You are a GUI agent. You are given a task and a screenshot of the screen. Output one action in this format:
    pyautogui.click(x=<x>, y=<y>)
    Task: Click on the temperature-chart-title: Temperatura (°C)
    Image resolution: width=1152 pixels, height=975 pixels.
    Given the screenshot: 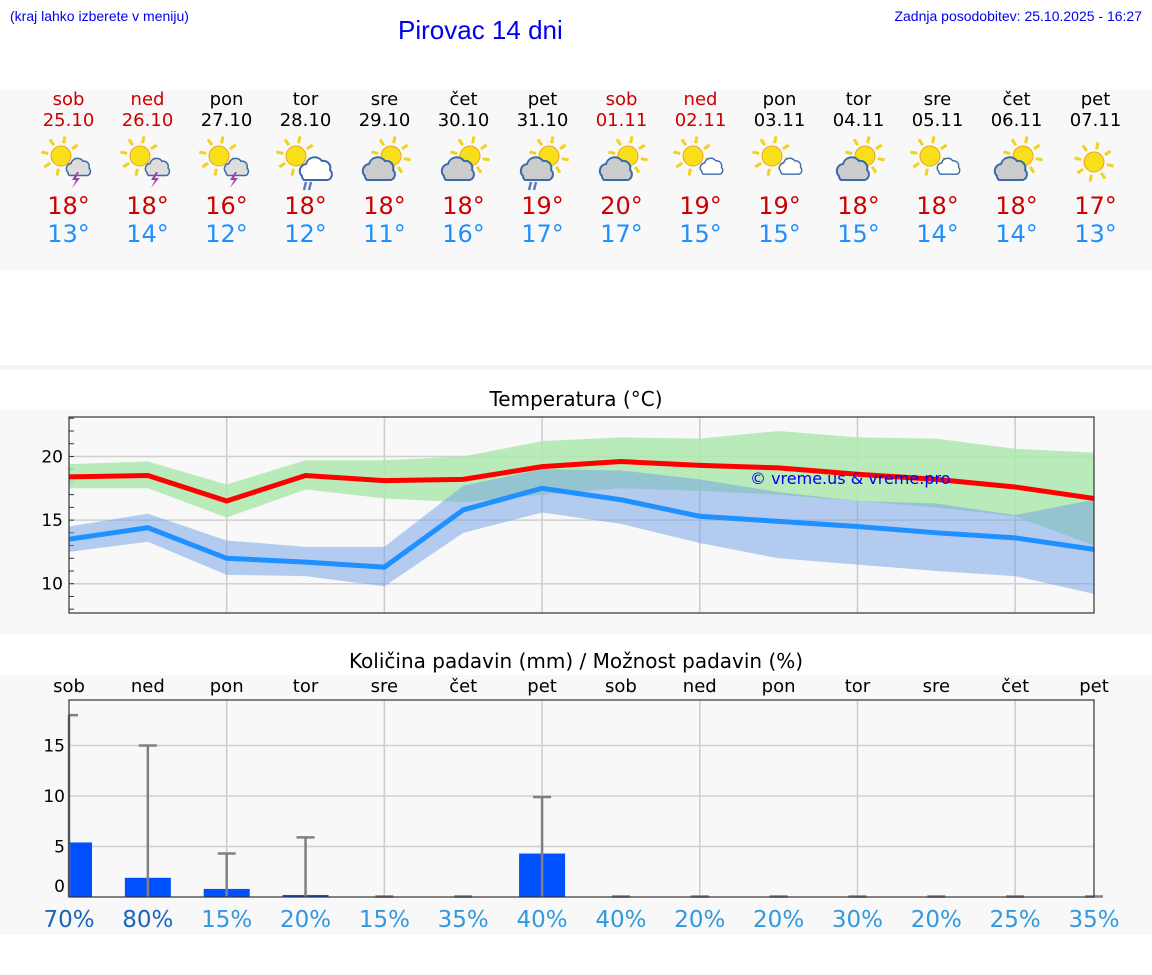 What is the action you would take?
    pyautogui.click(x=576, y=399)
    